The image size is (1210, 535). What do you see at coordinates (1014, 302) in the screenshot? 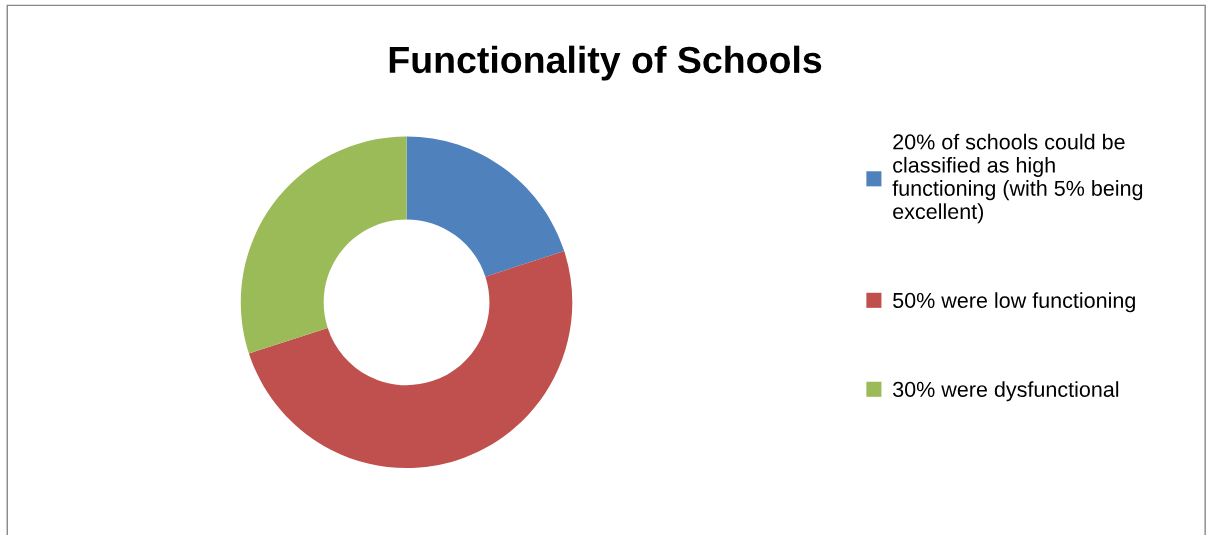
I see `legend-label: 50% were low functioning` at bounding box center [1014, 302].